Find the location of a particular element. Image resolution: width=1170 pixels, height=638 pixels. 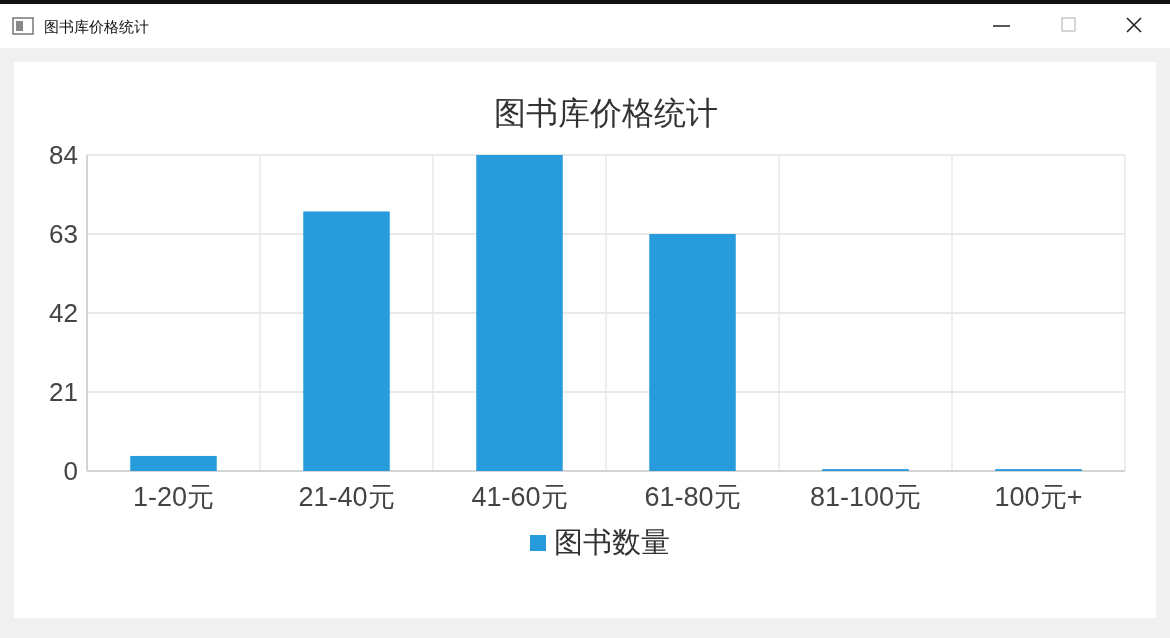

ytick: 0 is located at coordinates (70, 471).